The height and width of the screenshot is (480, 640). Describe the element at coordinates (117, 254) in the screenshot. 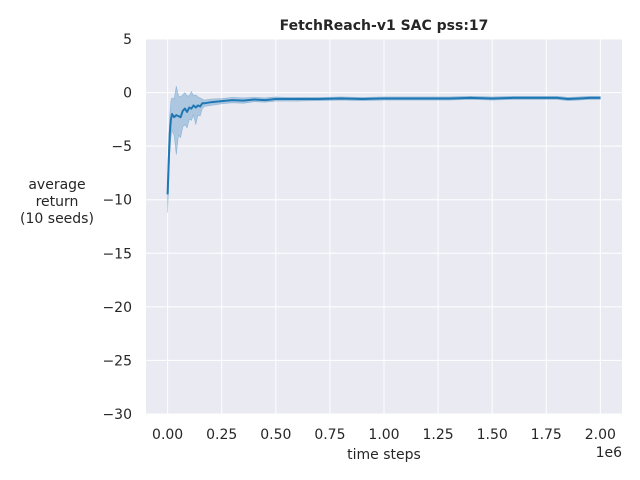

I see `y-tick-label: −15` at that location.